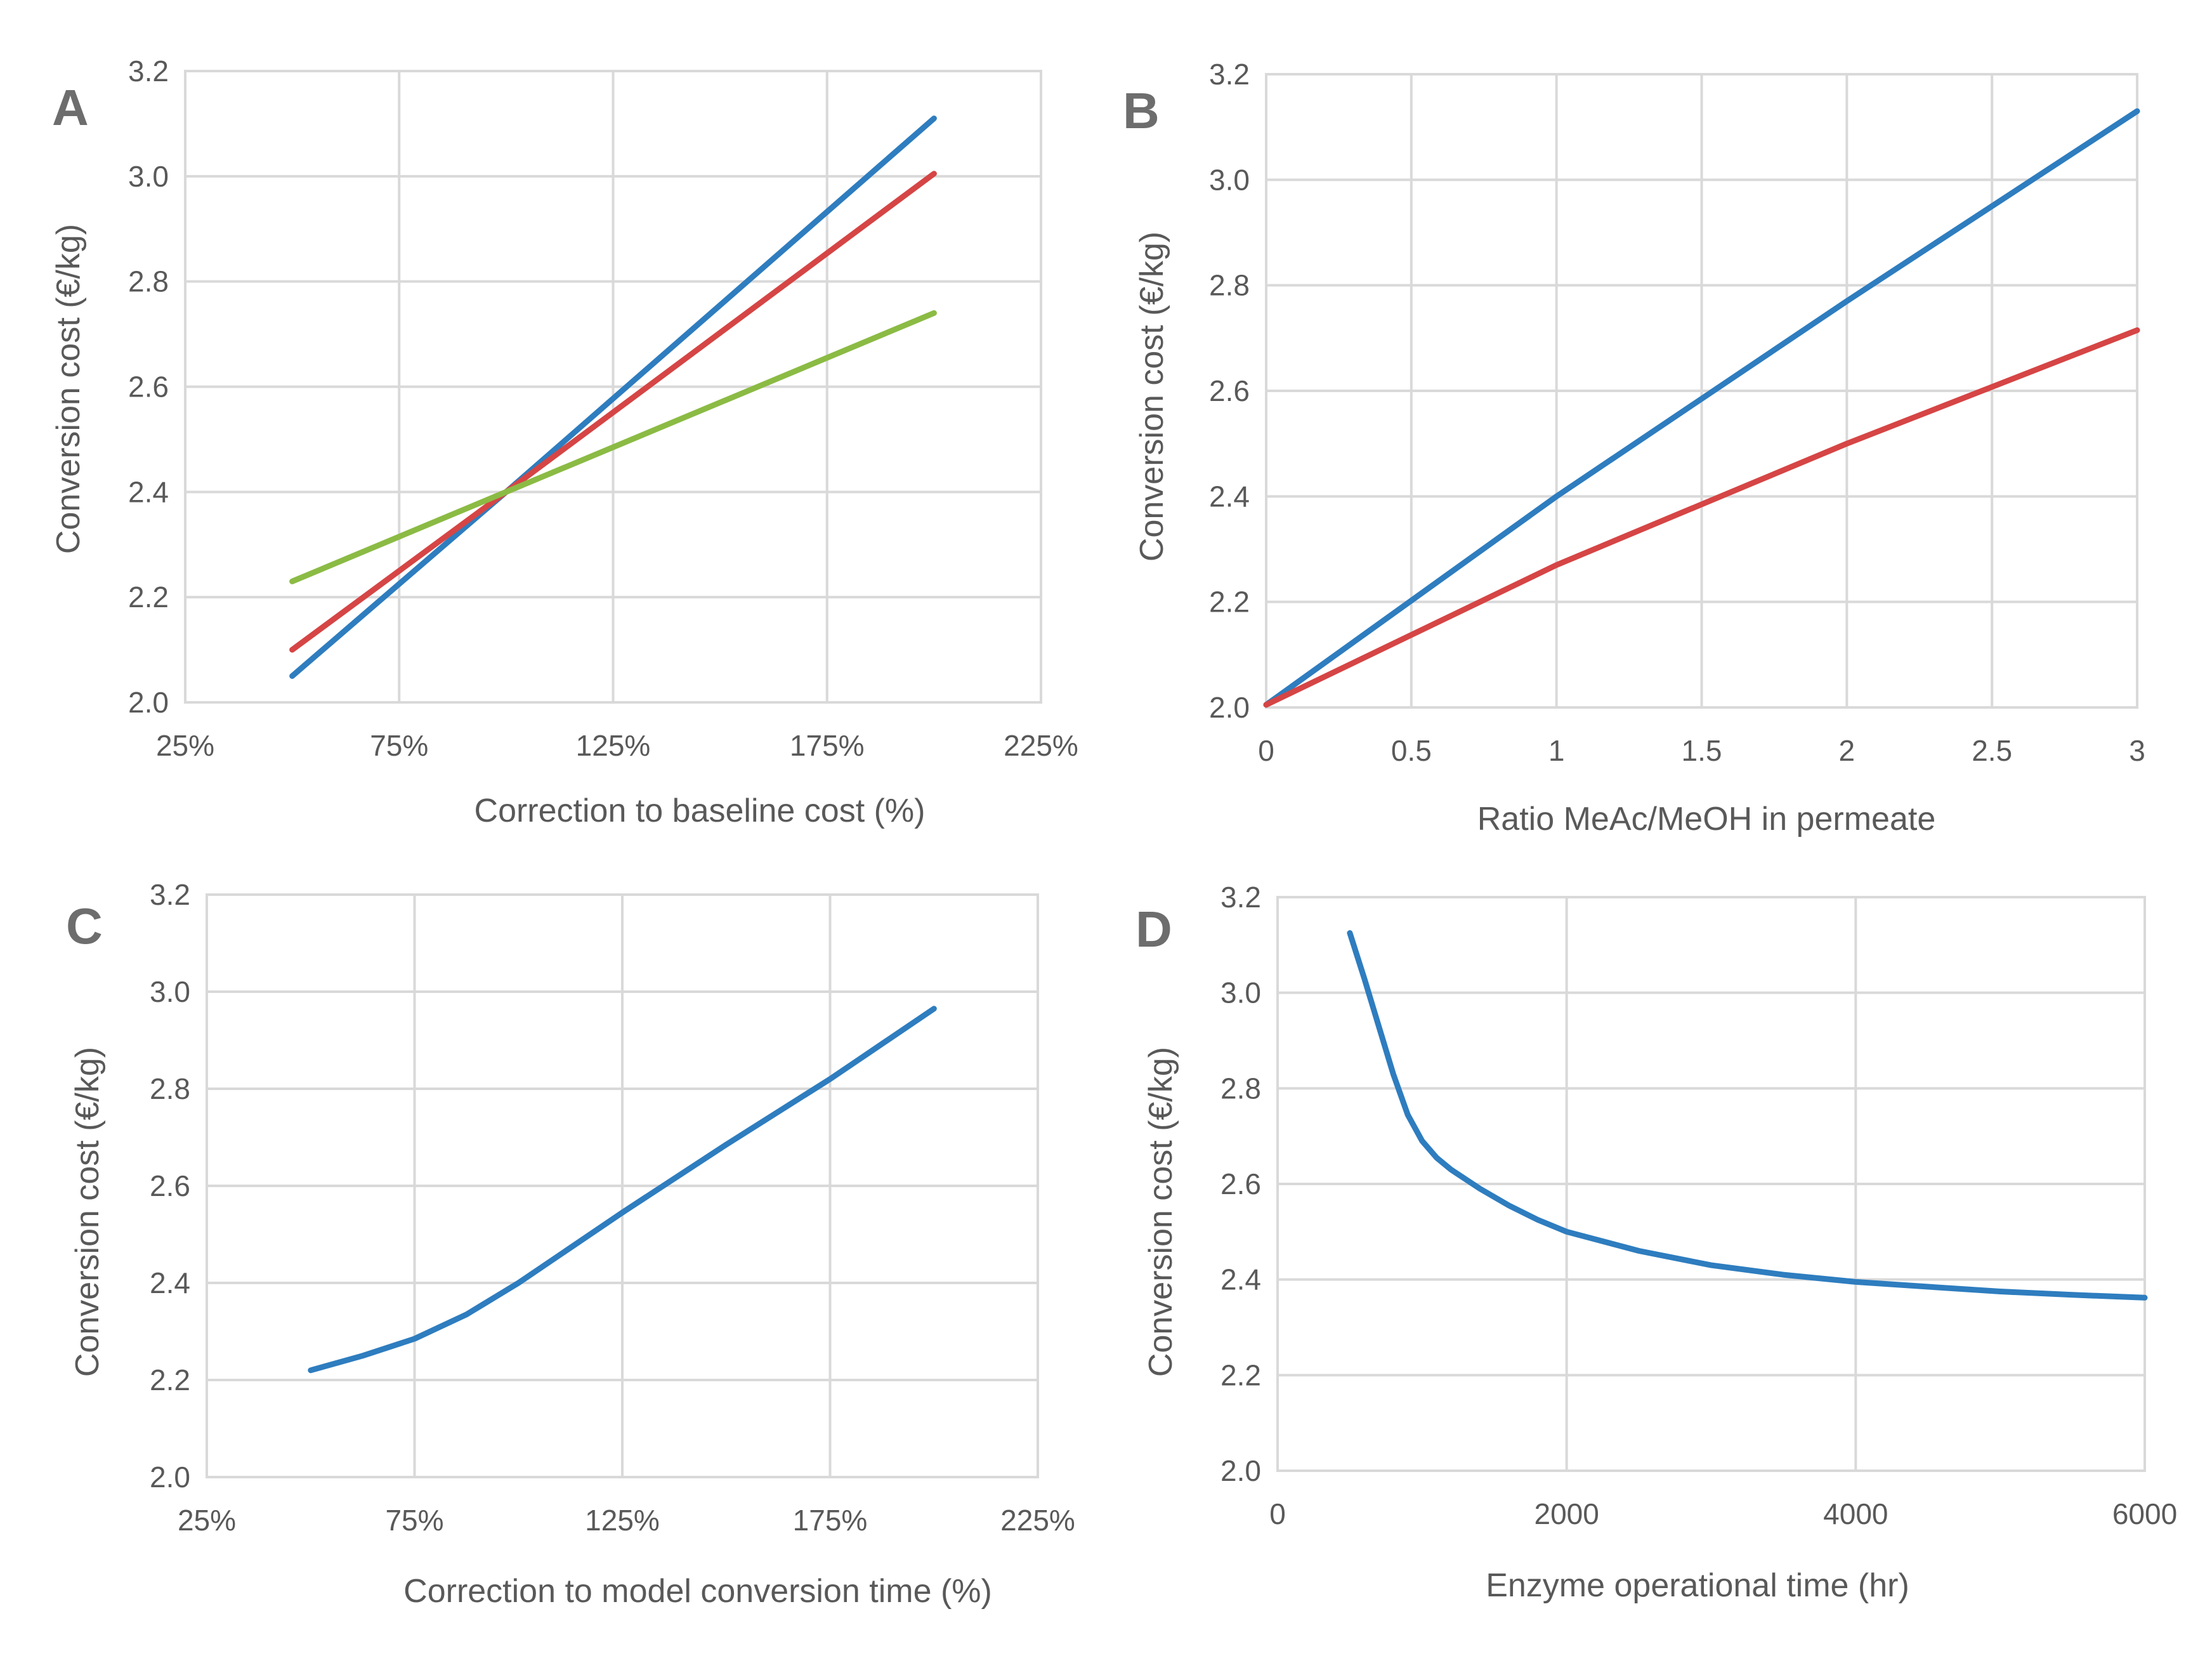 Image resolution: width=2212 pixels, height=1656 pixels. I want to click on panel-d-ytick-label-4: 2.8, so click(1241, 1088).